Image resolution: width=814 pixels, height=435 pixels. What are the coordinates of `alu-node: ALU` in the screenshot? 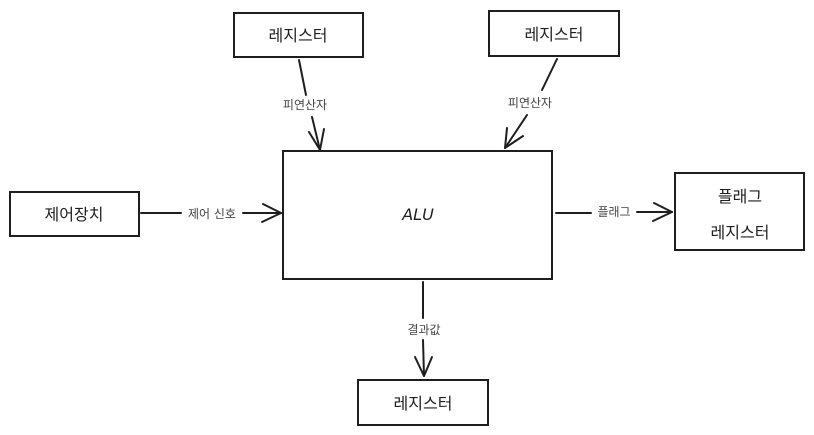 It's located at (417, 215).